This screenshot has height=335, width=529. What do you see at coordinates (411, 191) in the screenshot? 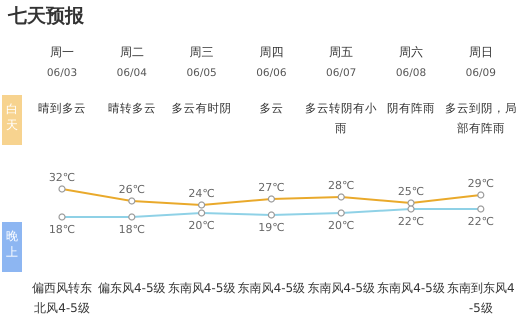
I see `data-label: 25℃` at bounding box center [411, 191].